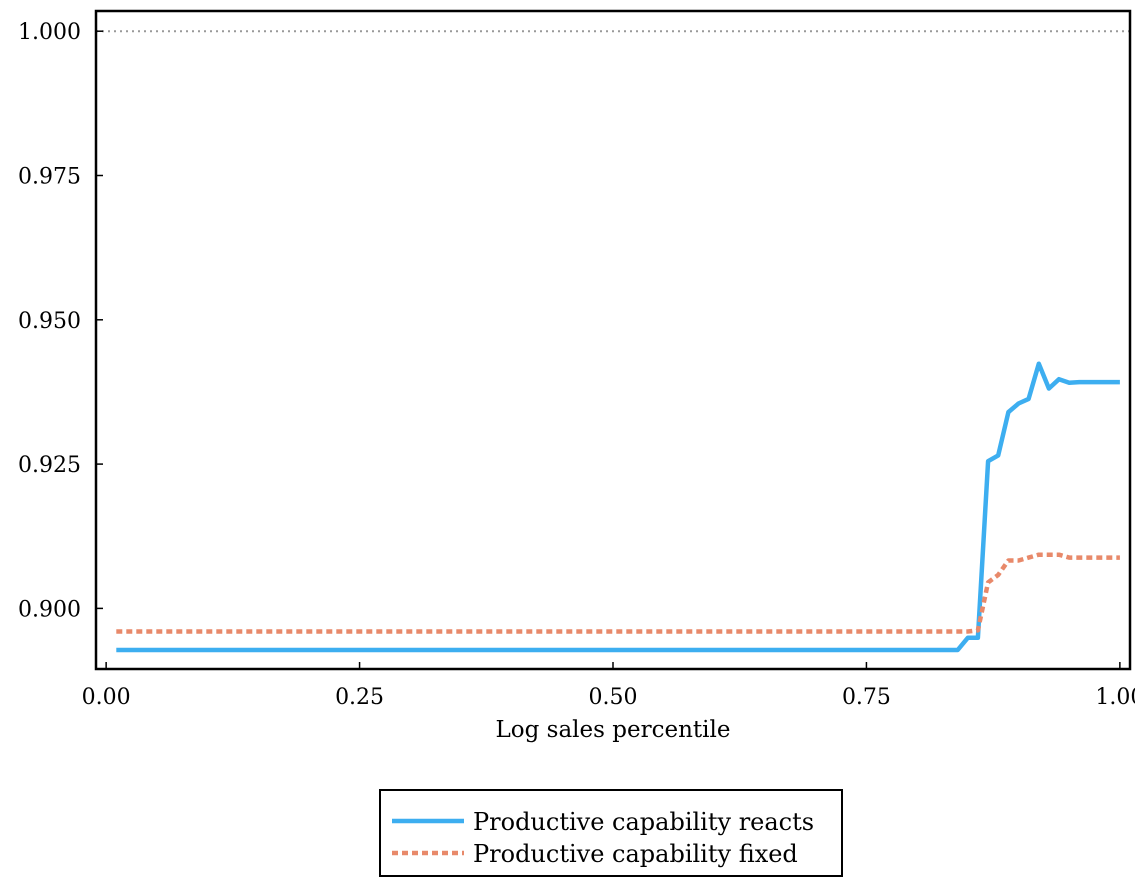 This screenshot has height=882, width=1135. What do you see at coordinates (49, 32) in the screenshot?
I see `y-tick-label: 1.000` at bounding box center [49, 32].